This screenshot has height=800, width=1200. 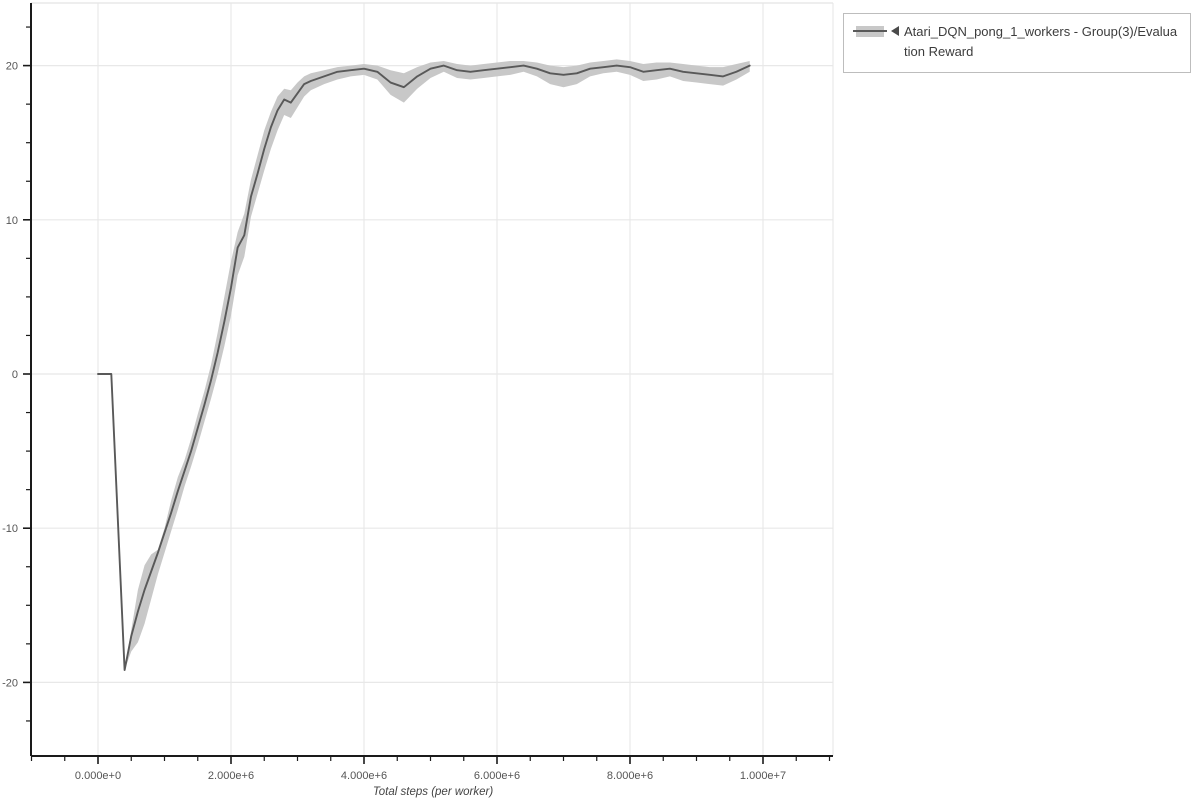 What do you see at coordinates (98, 776) in the screenshot?
I see `x-tick-label: 0.000e+0` at bounding box center [98, 776].